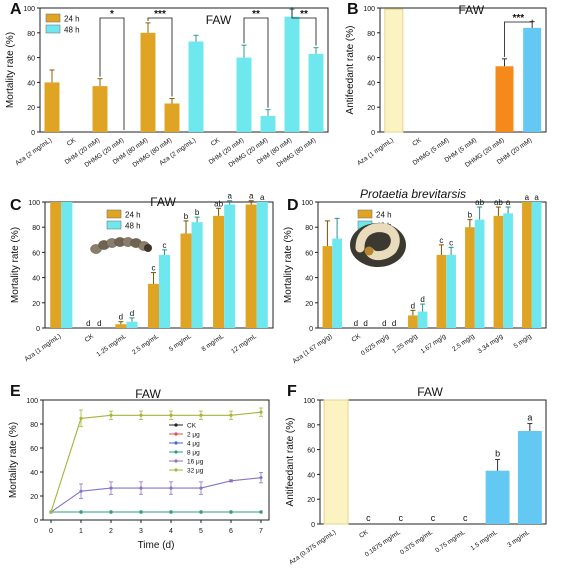 The image size is (566, 581). Describe the element at coordinates (193, 435) in the screenshot. I see `legend-label: 2 μg` at that location.